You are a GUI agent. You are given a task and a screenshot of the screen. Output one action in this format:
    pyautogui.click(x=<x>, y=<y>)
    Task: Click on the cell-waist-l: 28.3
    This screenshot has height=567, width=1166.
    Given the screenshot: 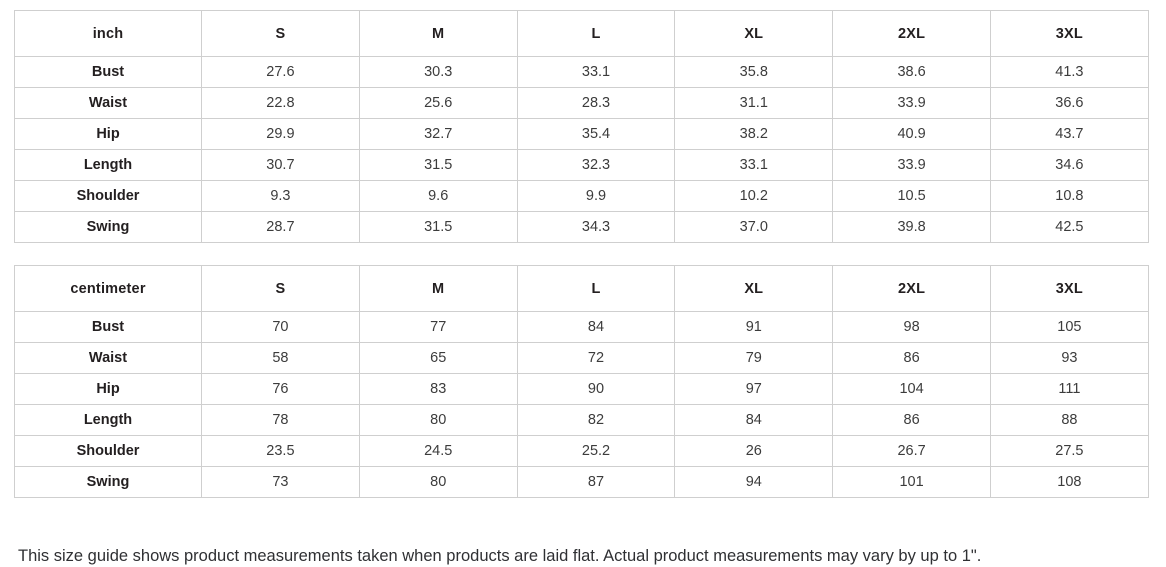 What is the action you would take?
    pyautogui.click(x=596, y=103)
    